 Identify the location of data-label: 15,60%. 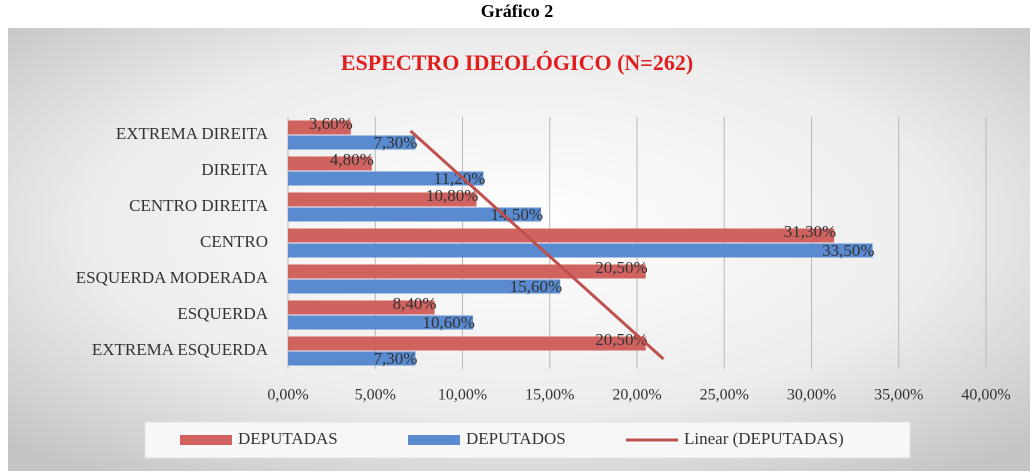
(536, 286).